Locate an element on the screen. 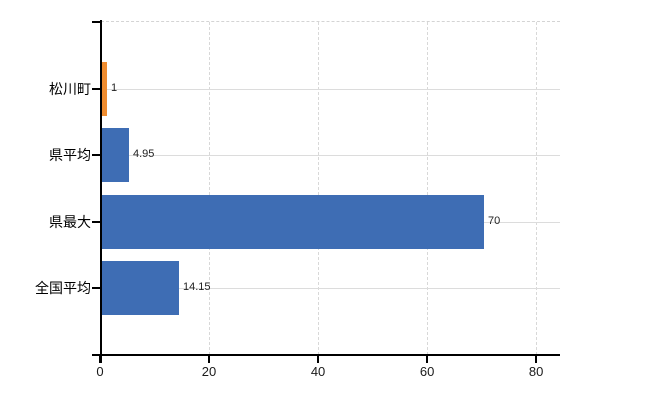  bar-value-label: 70 is located at coordinates (494, 221).